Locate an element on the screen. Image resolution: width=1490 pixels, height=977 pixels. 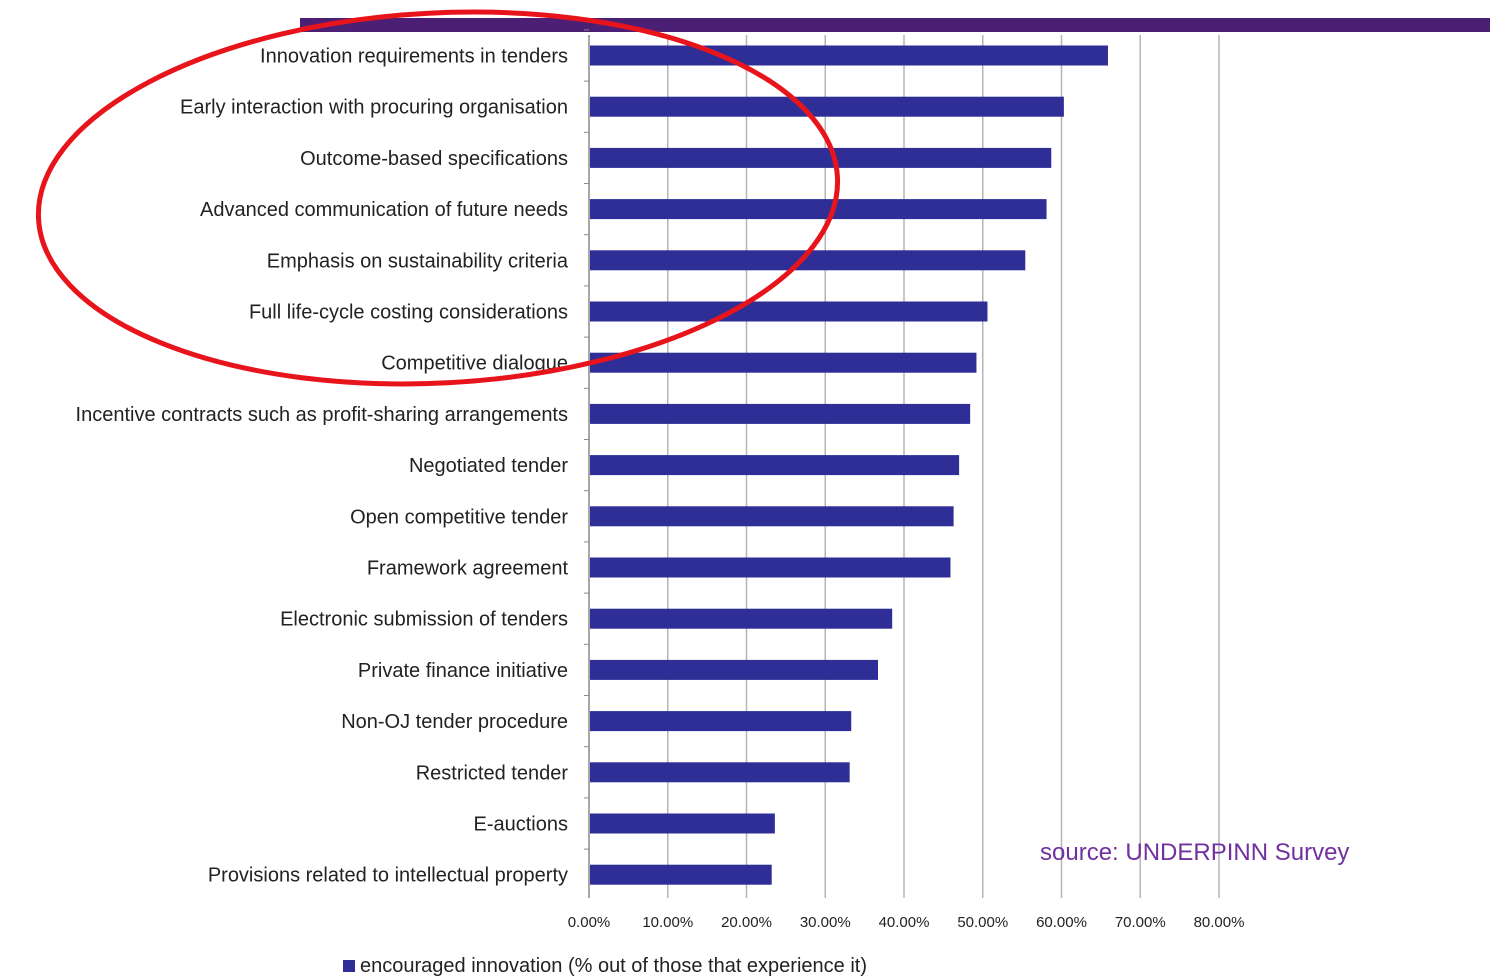
x-tick-label: 60.00% is located at coordinates (1061, 922).